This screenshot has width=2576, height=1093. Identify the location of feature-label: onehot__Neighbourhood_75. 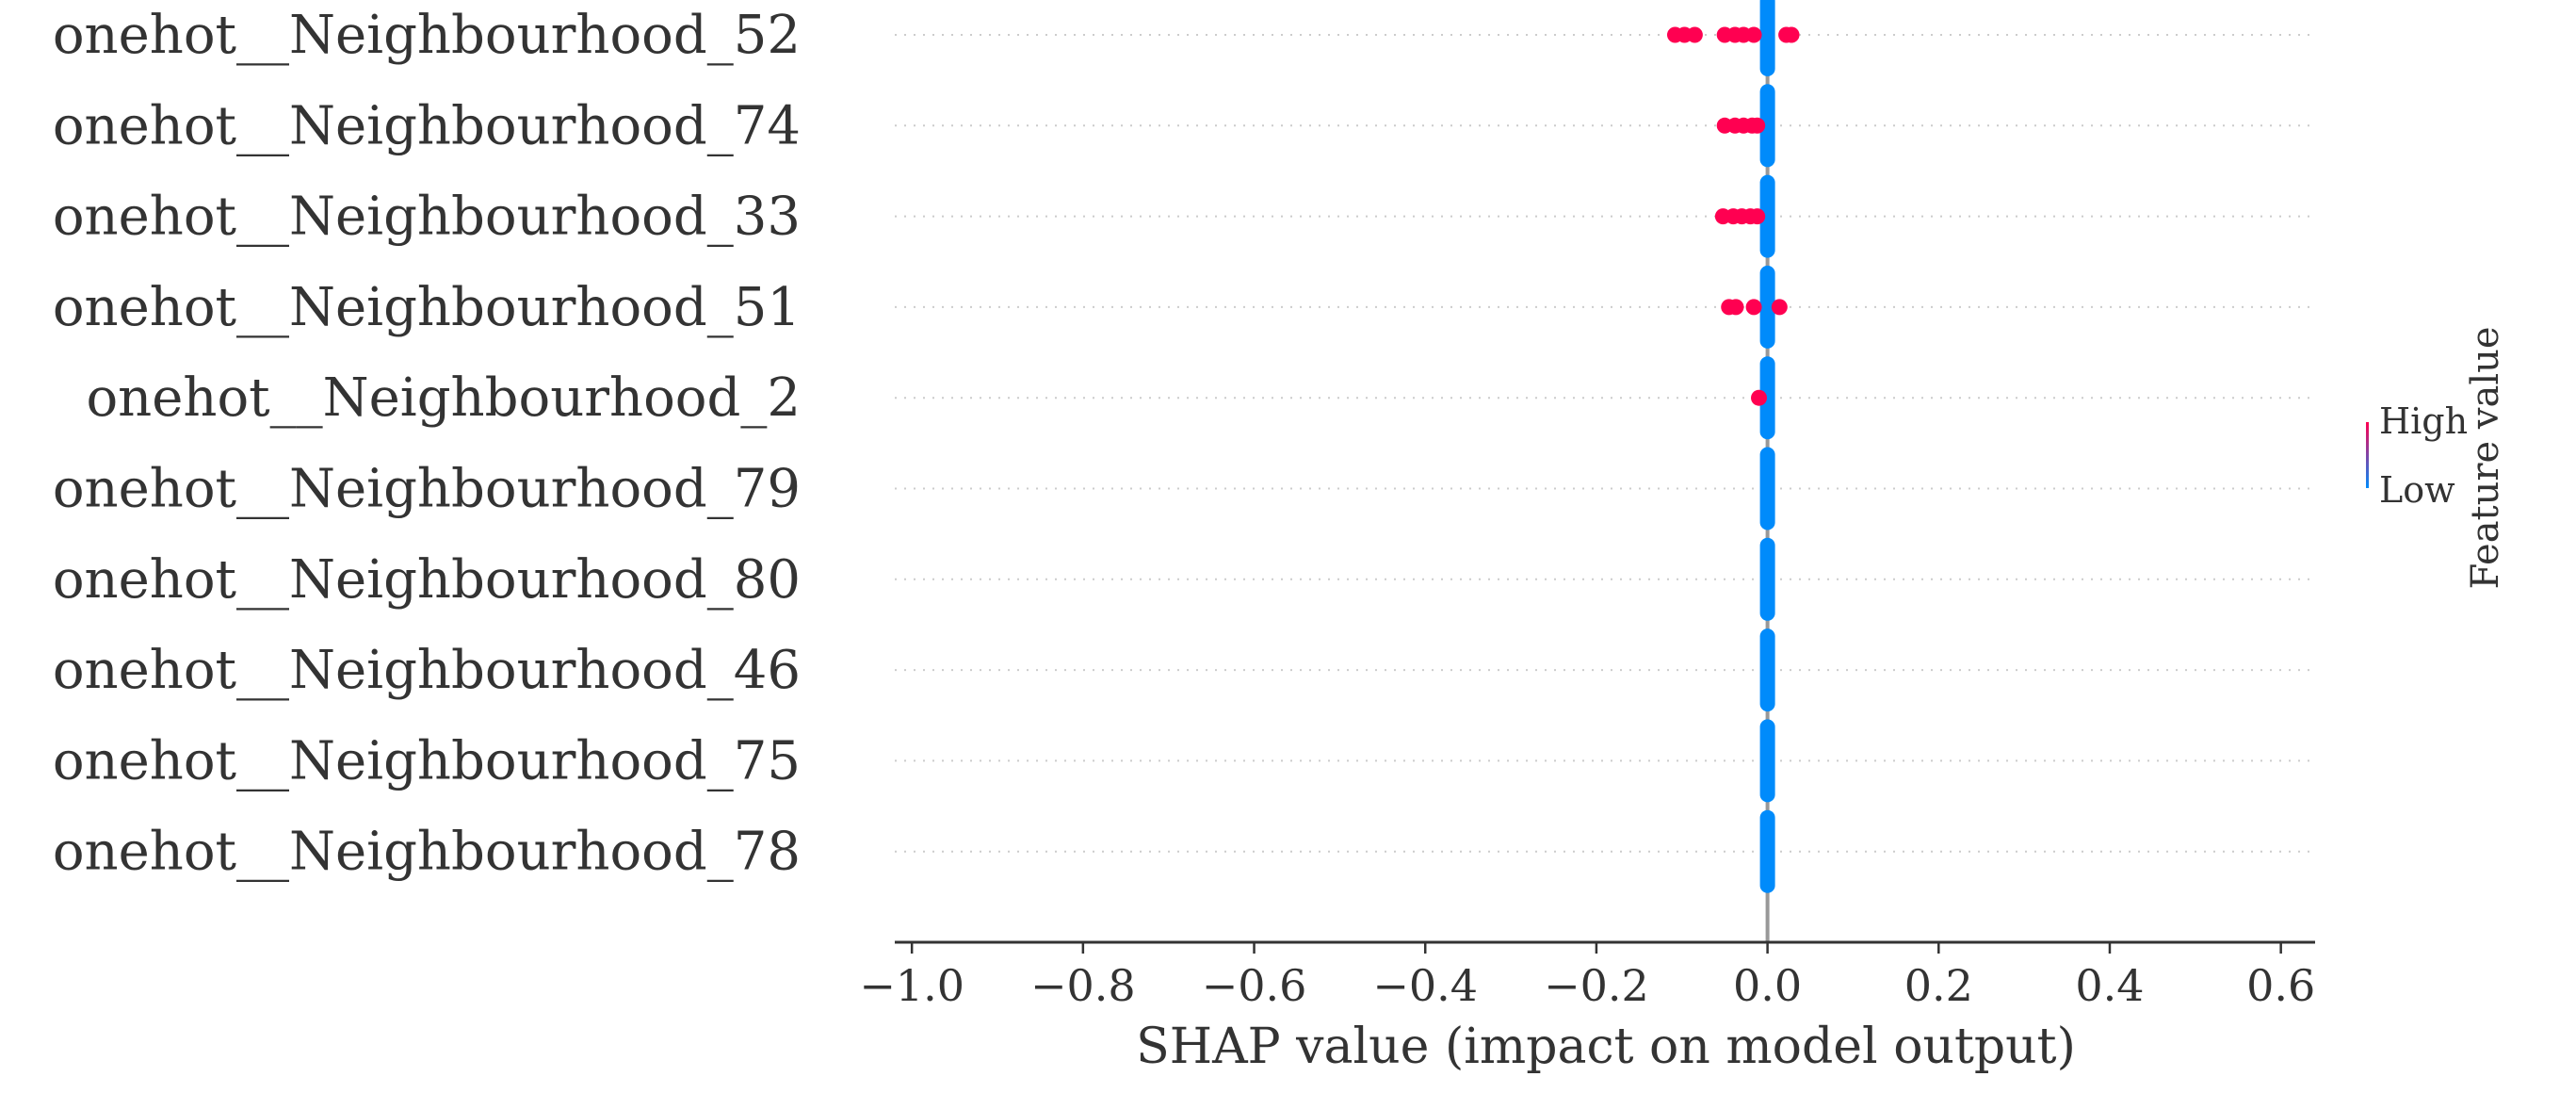
(427, 760).